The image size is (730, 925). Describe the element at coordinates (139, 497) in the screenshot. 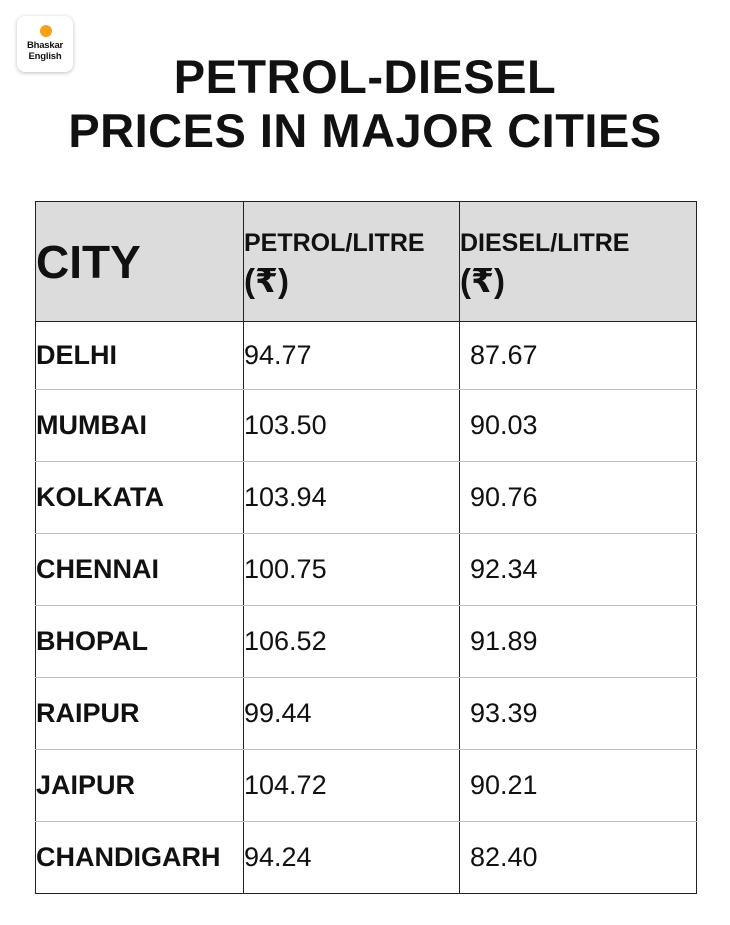

I see `city-cell: KOLKATA` at that location.